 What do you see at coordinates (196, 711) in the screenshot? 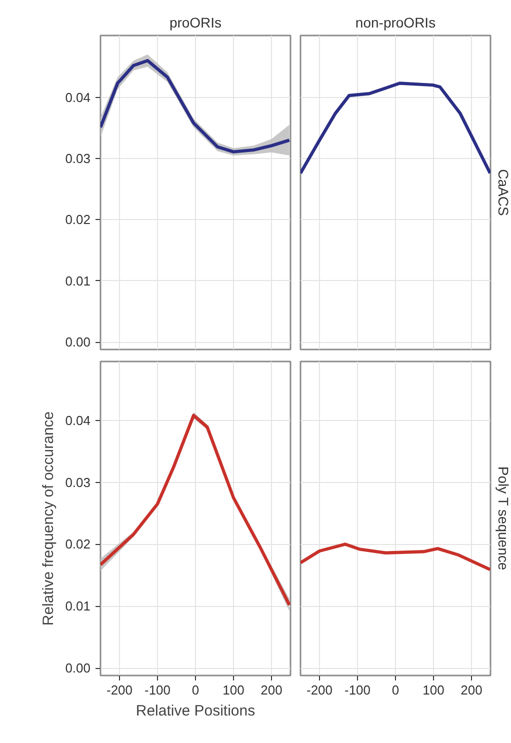
I see `x-axis-title: Relative Positions` at bounding box center [196, 711].